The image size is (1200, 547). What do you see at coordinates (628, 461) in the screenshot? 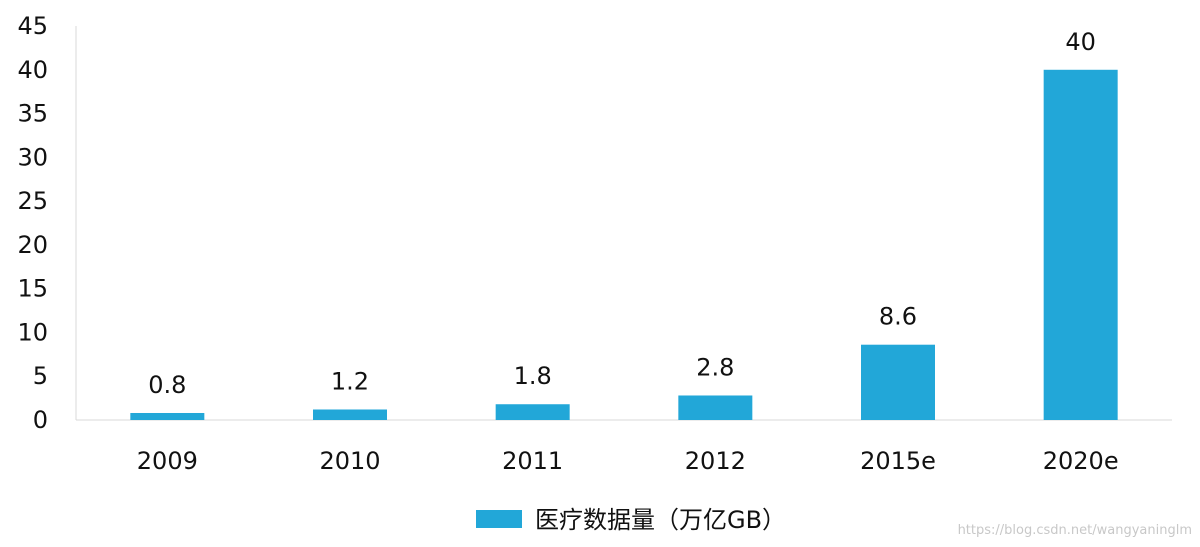
I see `x-axis-tick-labels: 2009 2010 2011 2012 2015e 2020e` at bounding box center [628, 461].